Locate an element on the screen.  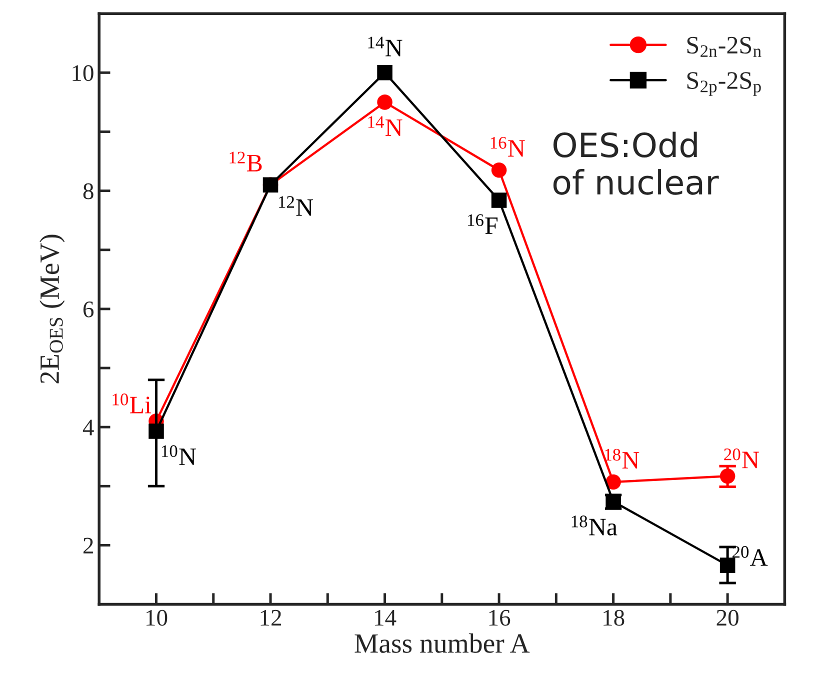
legend-label: S$_{2n}$-2S$_{n}$ is located at coordinates (724, 46).